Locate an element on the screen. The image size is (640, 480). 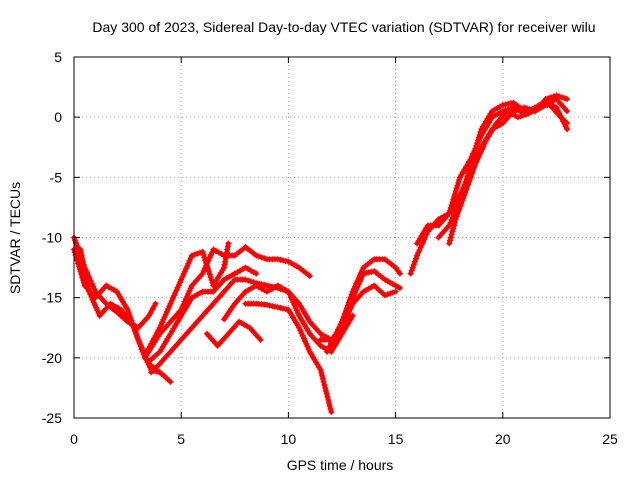
x-axis-label: GPS time / hours is located at coordinates (340, 465).